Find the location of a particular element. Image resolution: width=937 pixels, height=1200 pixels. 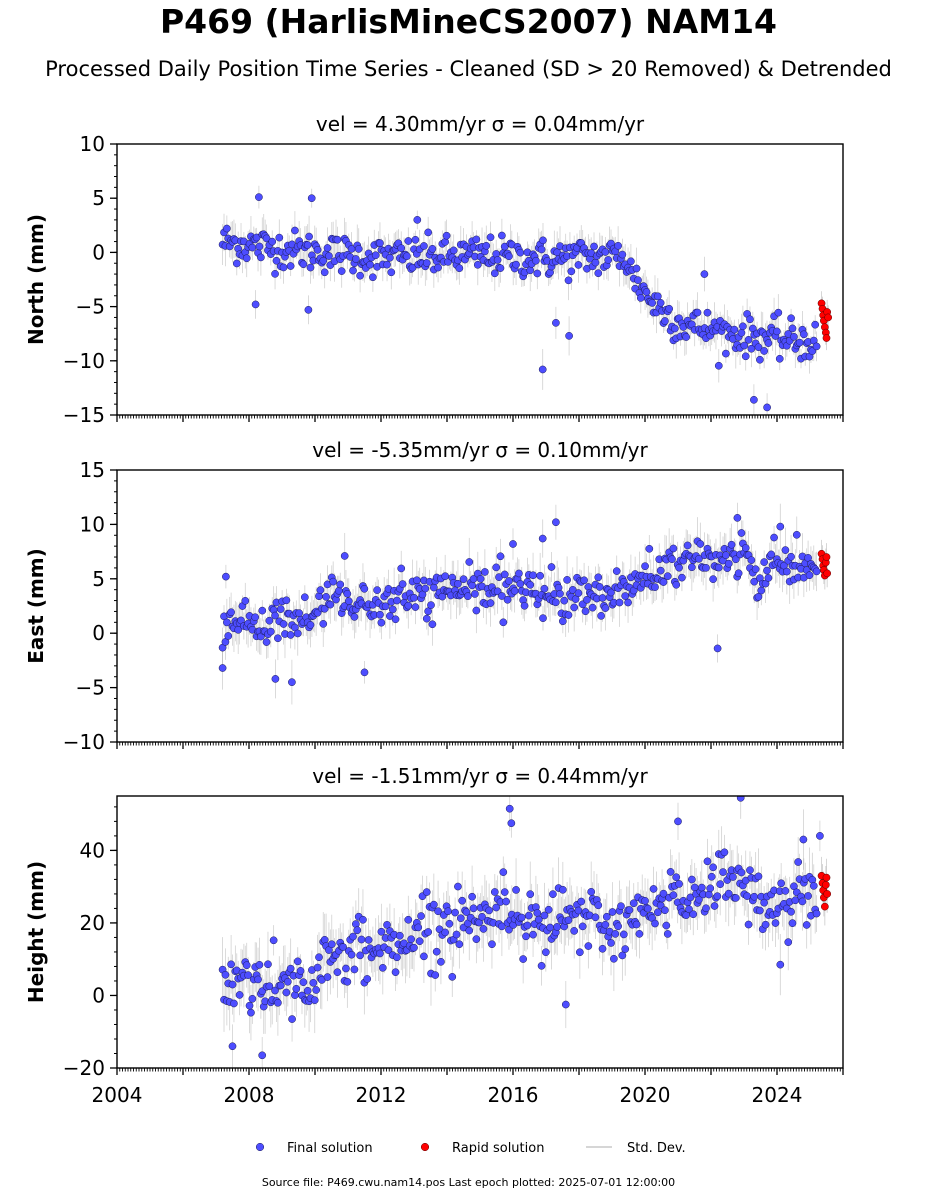

legend-item: Rapid solution is located at coordinates (482, 1148).